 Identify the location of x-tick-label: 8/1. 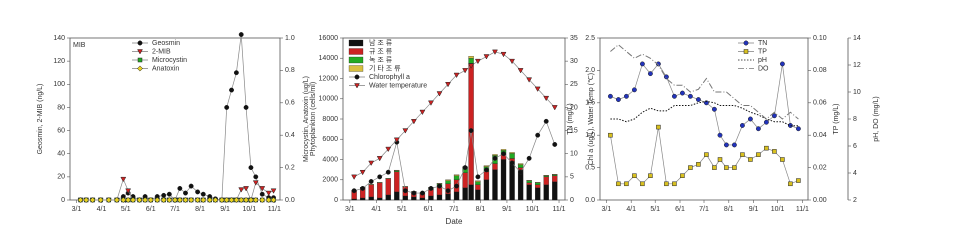
(481, 209).